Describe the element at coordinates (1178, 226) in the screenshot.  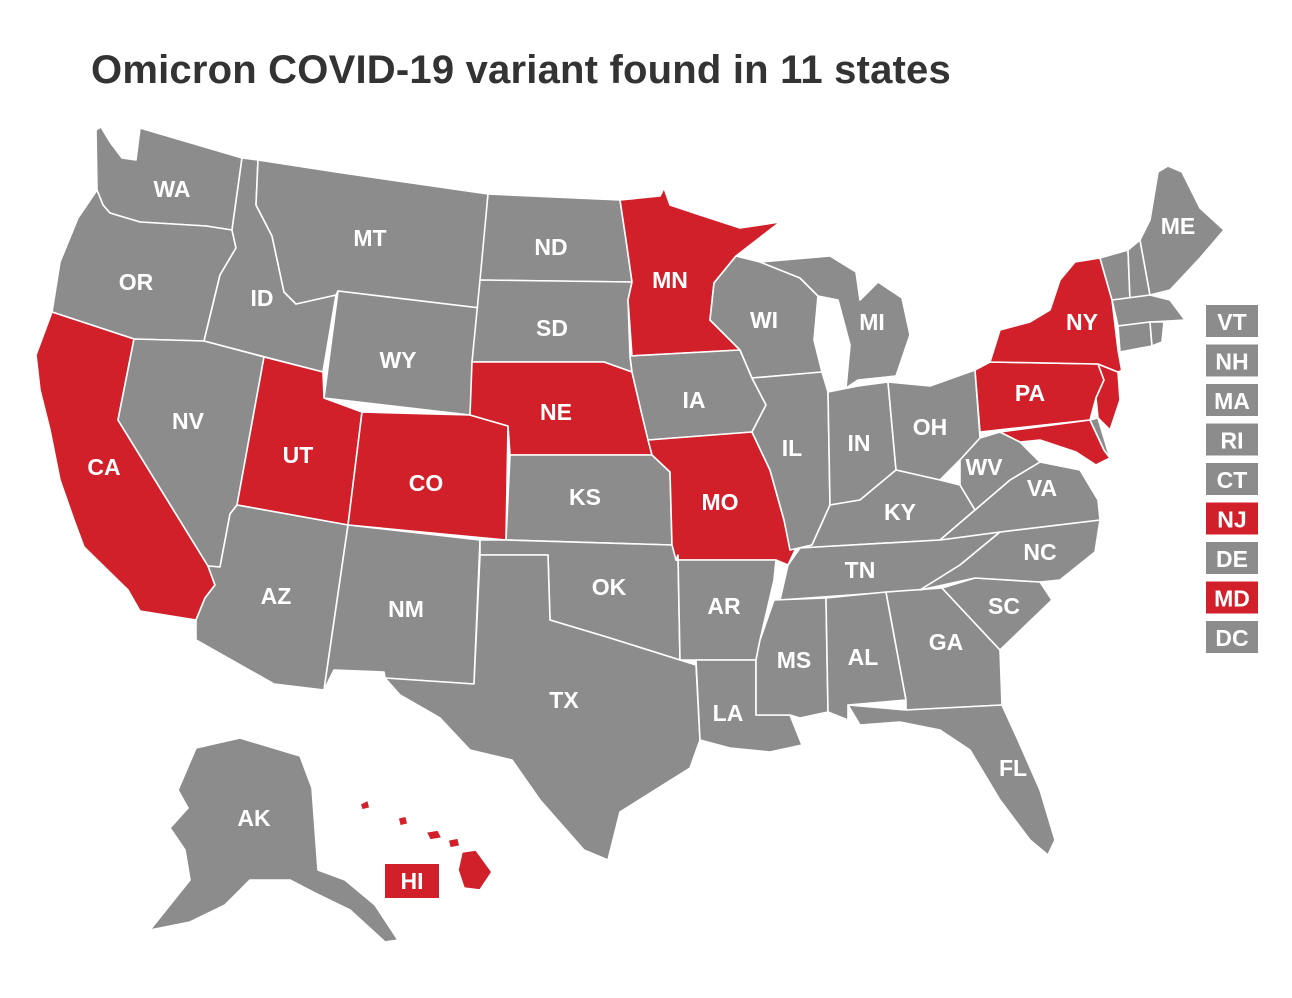
I see `state-label-ME: ME` at that location.